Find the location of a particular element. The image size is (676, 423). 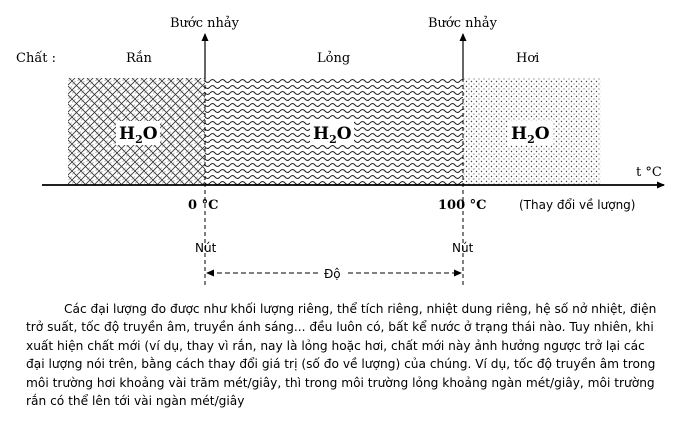

node-label-1: Nút is located at coordinates (206, 248).